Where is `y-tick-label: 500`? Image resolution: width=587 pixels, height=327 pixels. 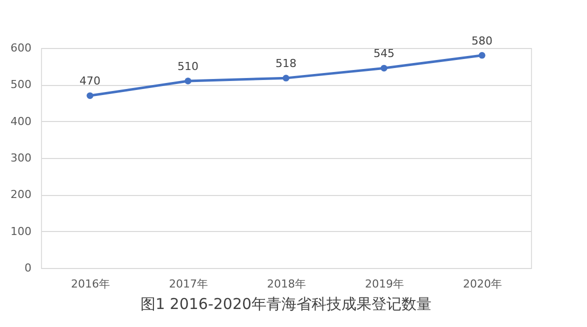
y-tick-label: 500 is located at coordinates (21, 85).